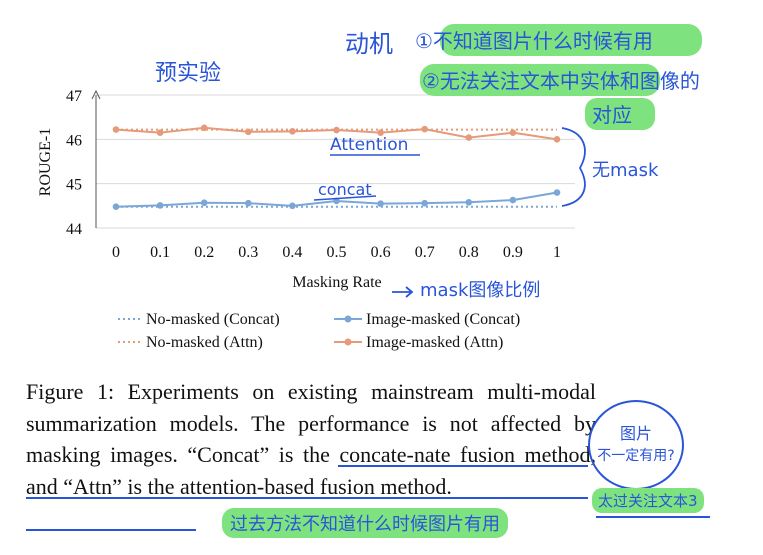 This screenshot has height=555, width=763. What do you see at coordinates (336, 282) in the screenshot?
I see `x-axis-title: Masking Rate` at bounding box center [336, 282].